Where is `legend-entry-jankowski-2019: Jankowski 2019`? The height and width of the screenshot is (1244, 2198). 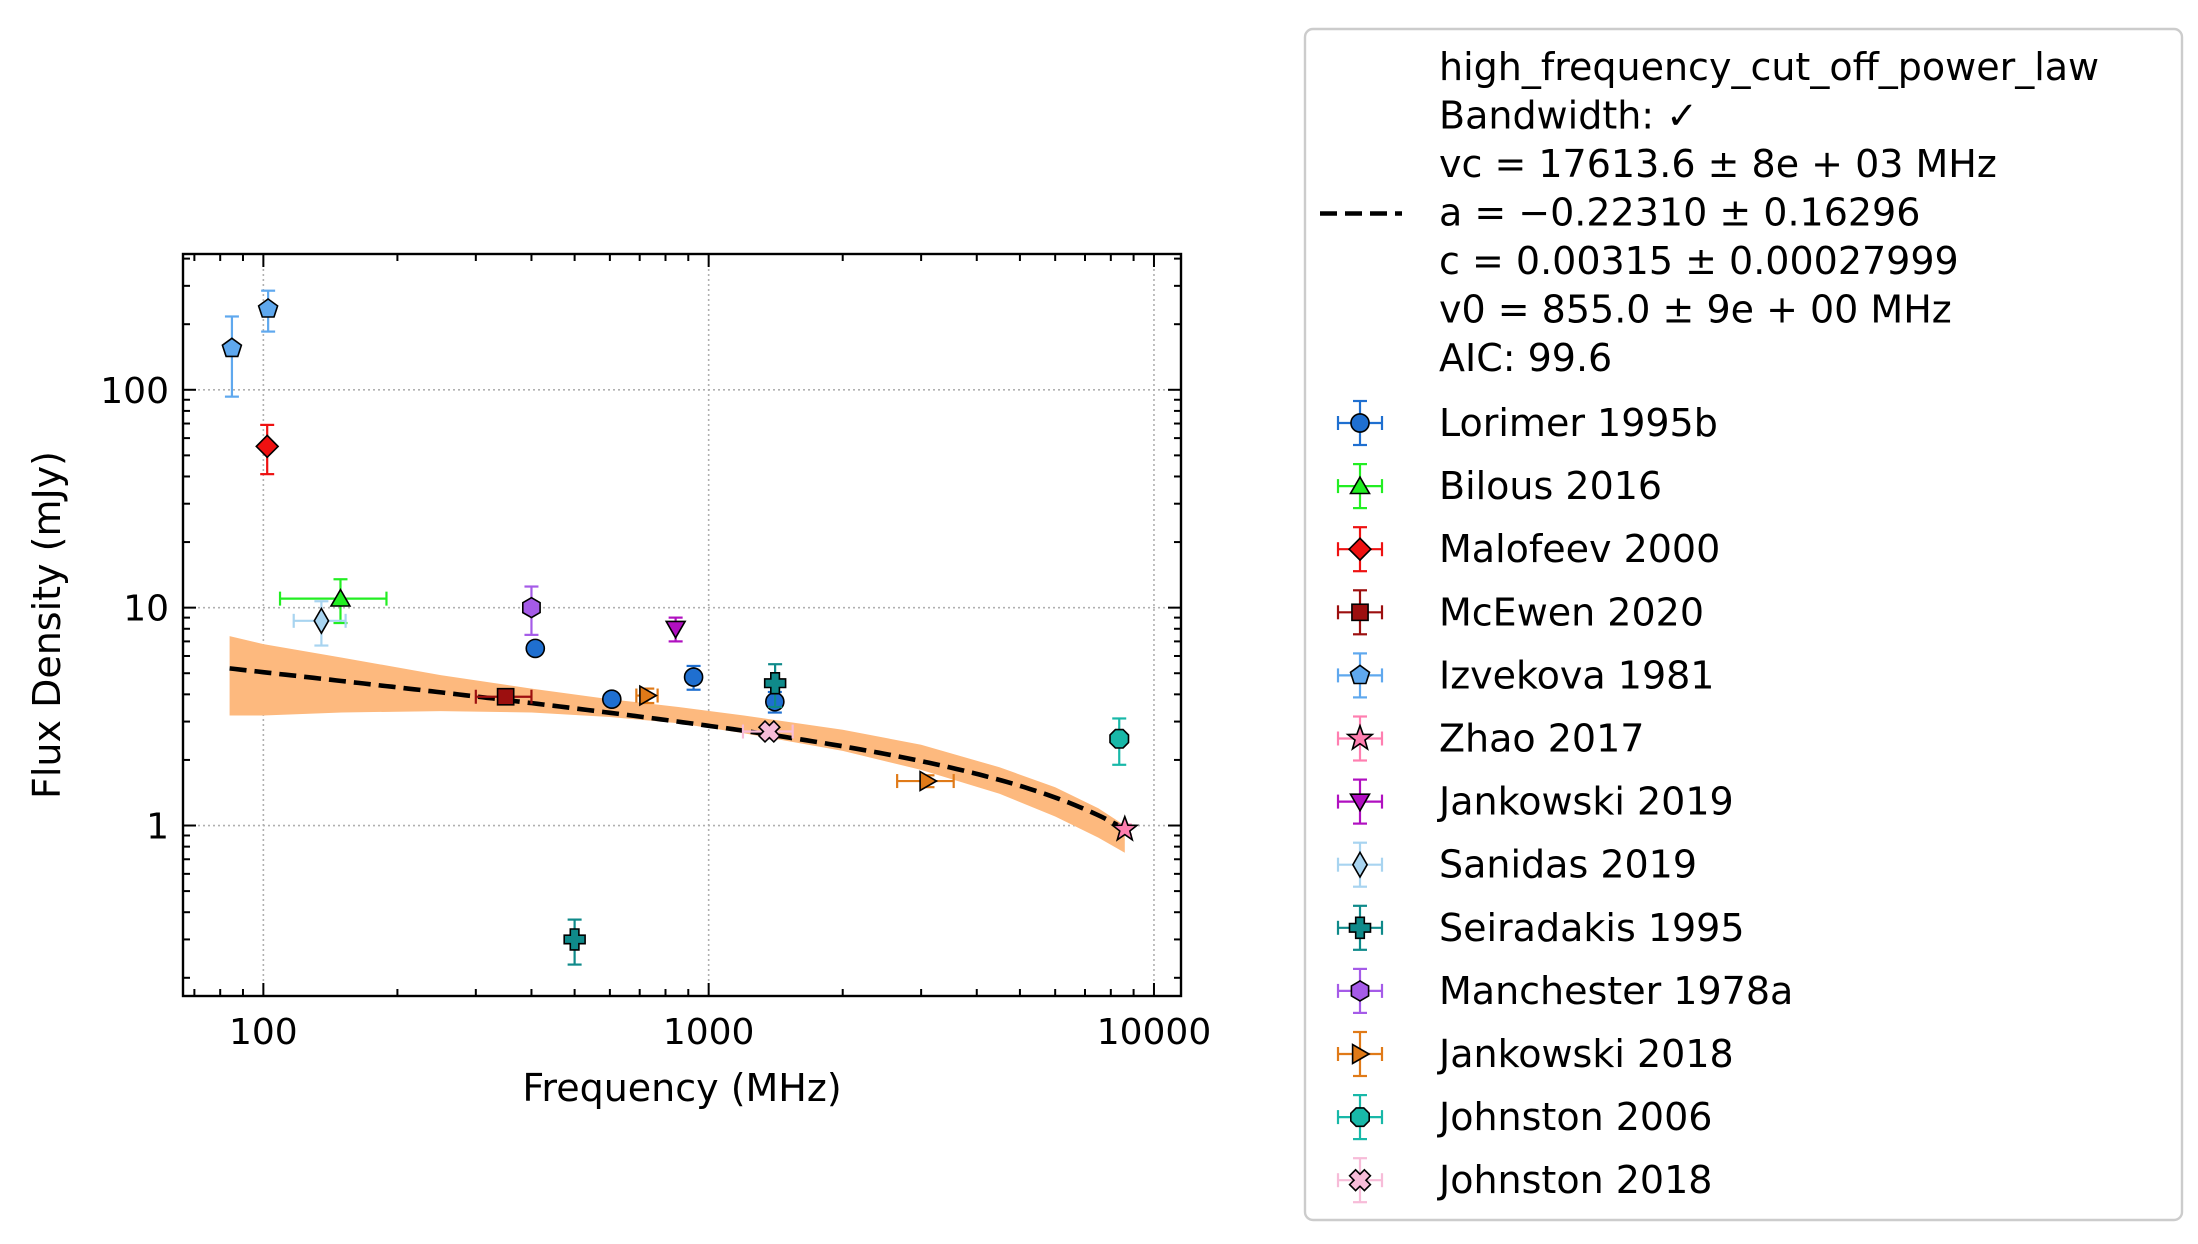 legend-entry-jankowski-2019: Jankowski 2019 is located at coordinates (1535, 801).